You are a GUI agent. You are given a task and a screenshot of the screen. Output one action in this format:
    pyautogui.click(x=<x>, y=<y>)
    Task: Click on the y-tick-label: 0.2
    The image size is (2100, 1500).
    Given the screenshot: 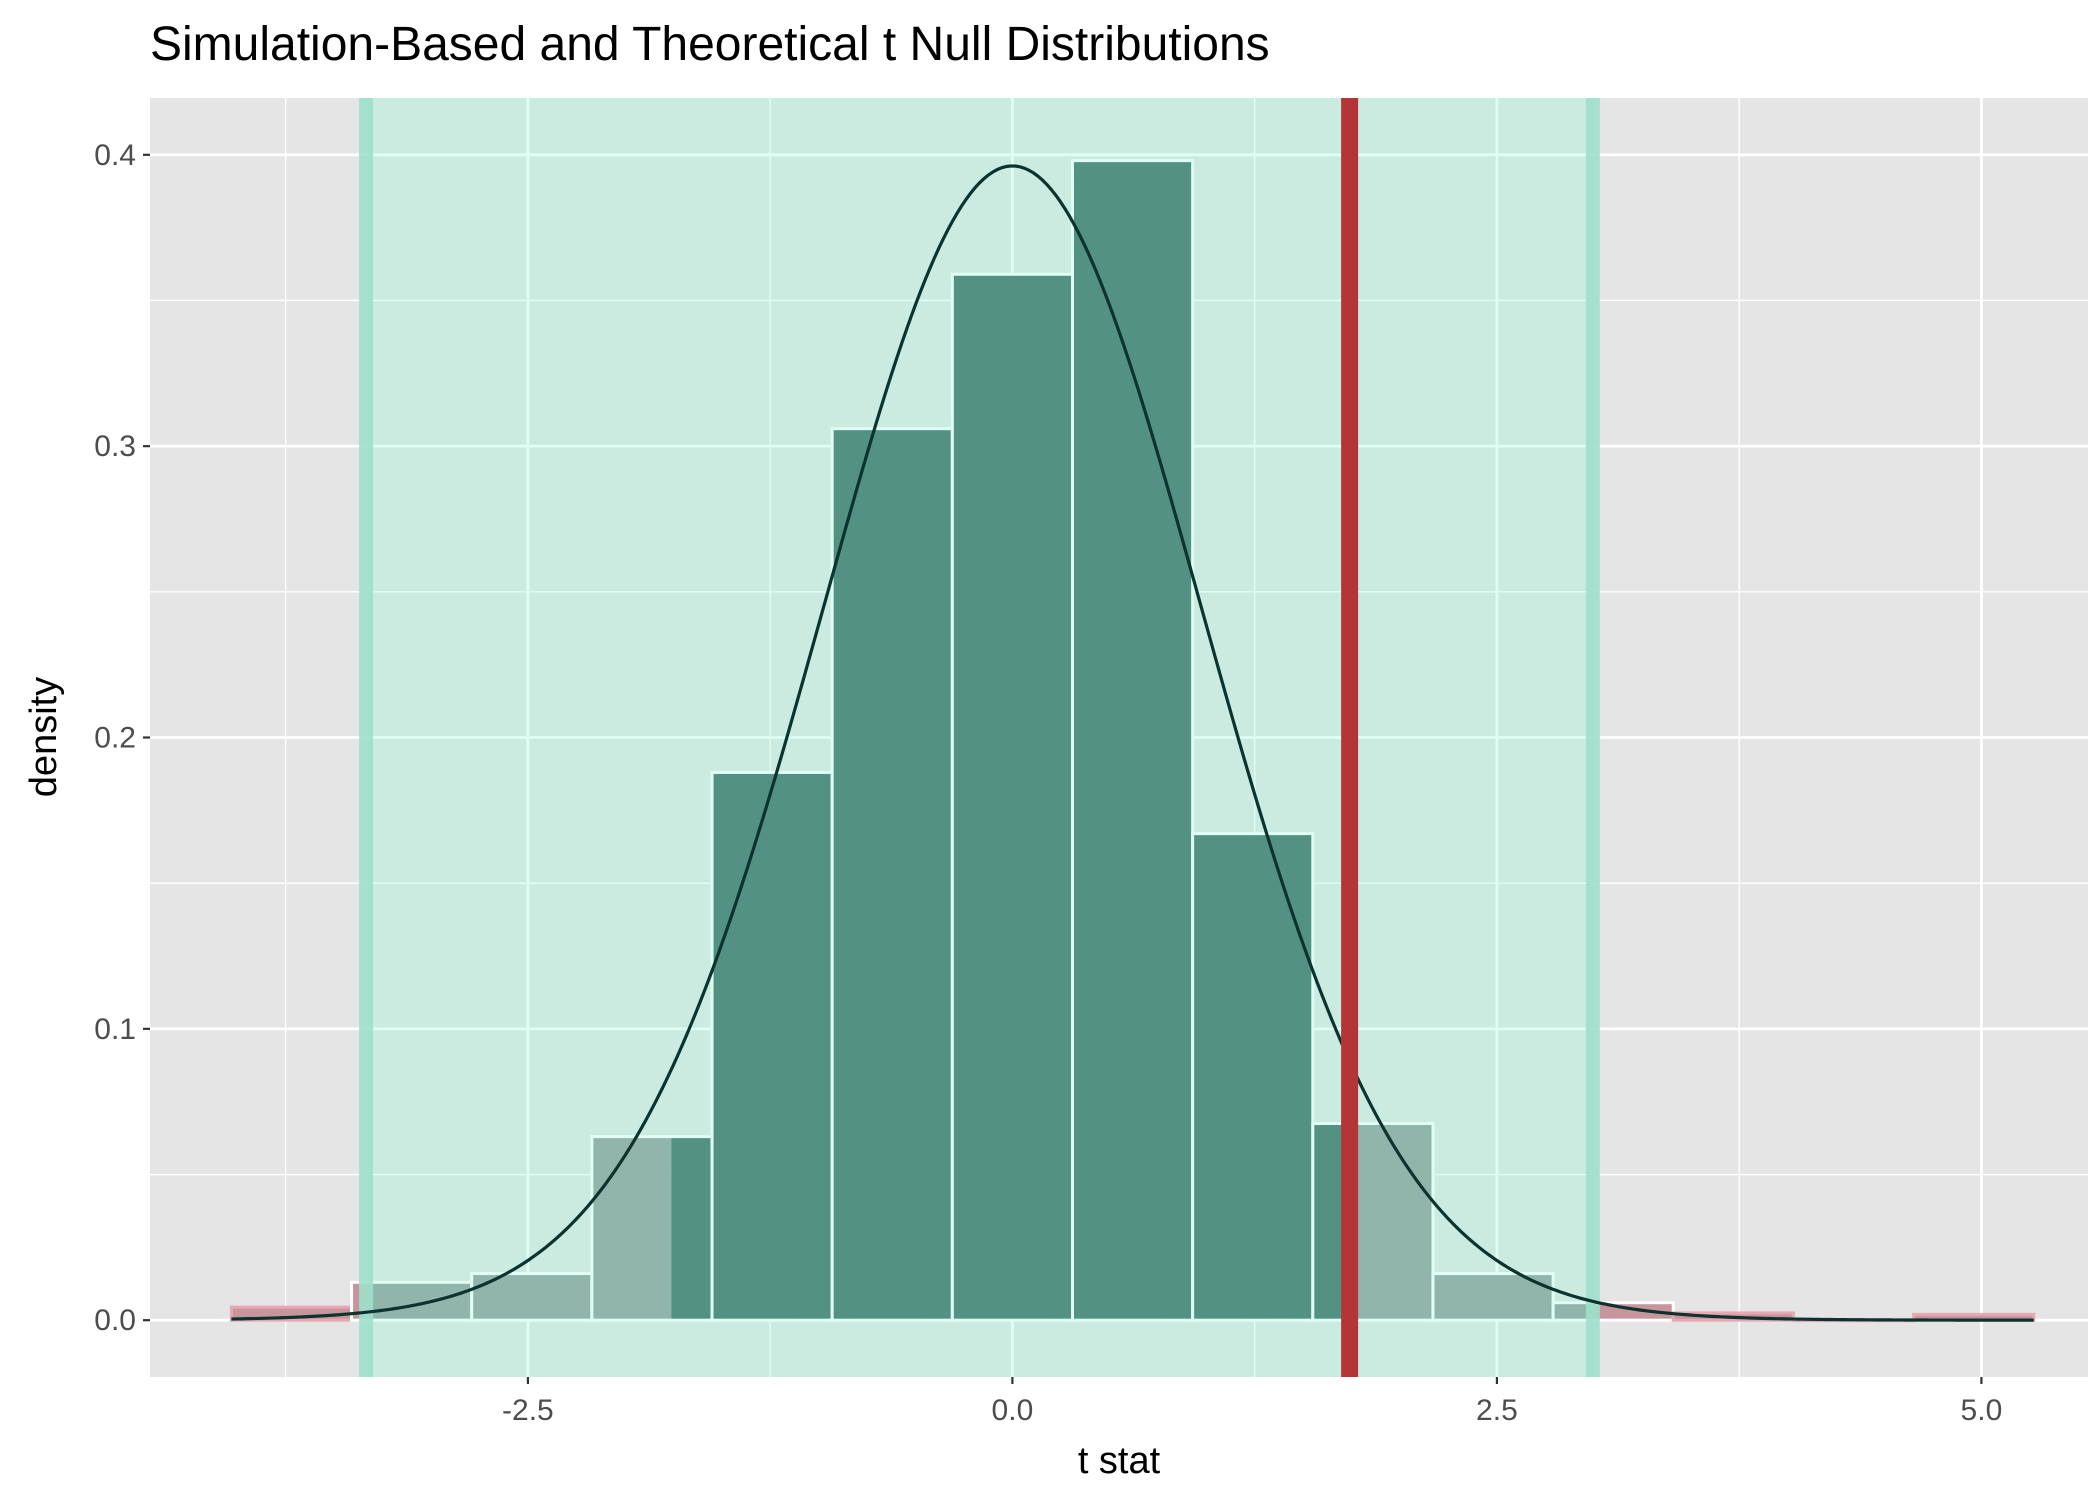 What is the action you would take?
    pyautogui.click(x=115, y=738)
    